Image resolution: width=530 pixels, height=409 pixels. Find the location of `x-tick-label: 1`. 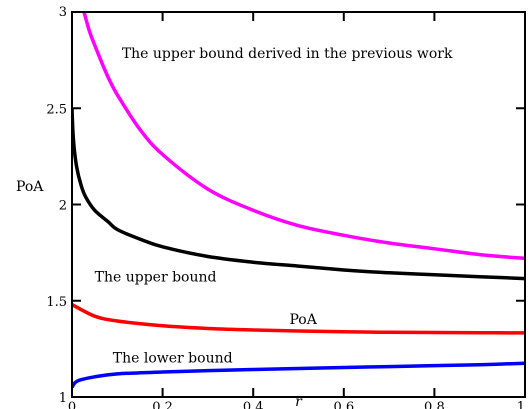

x-tick-label: 1 is located at coordinates (521, 404).